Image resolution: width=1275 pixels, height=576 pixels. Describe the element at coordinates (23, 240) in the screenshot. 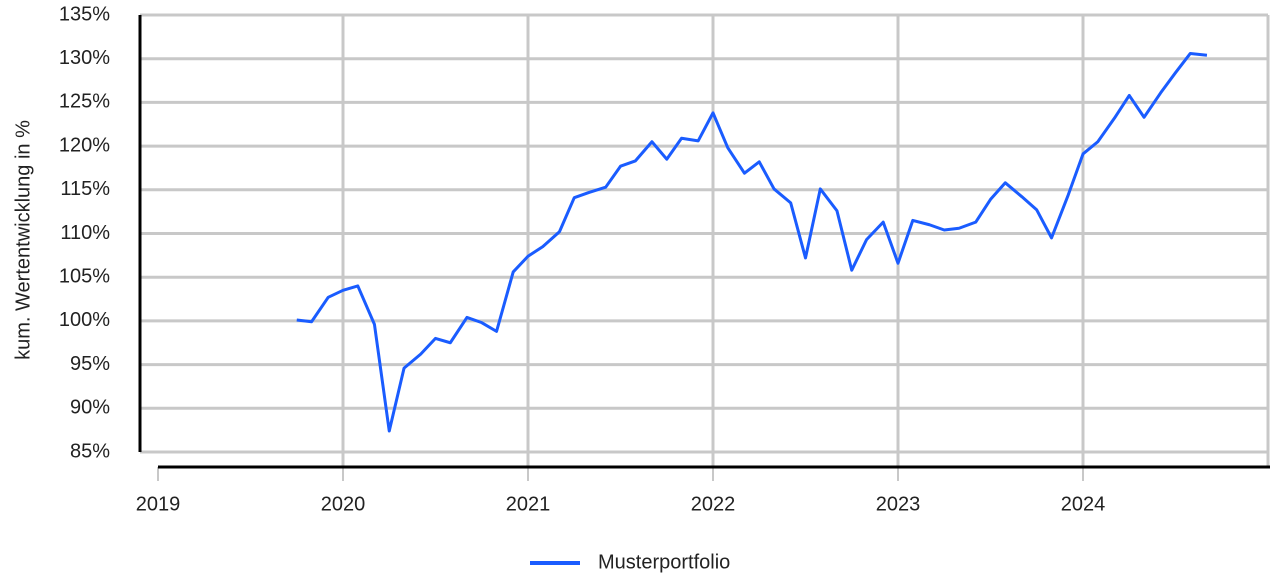

I see `y-axis-label: kum. Wertentwicklung in %` at that location.